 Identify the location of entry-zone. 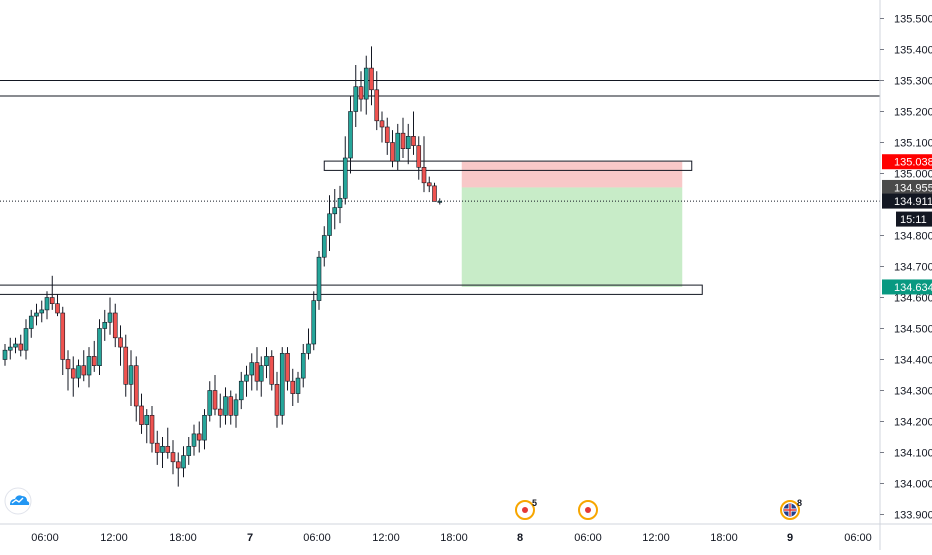
(508, 165).